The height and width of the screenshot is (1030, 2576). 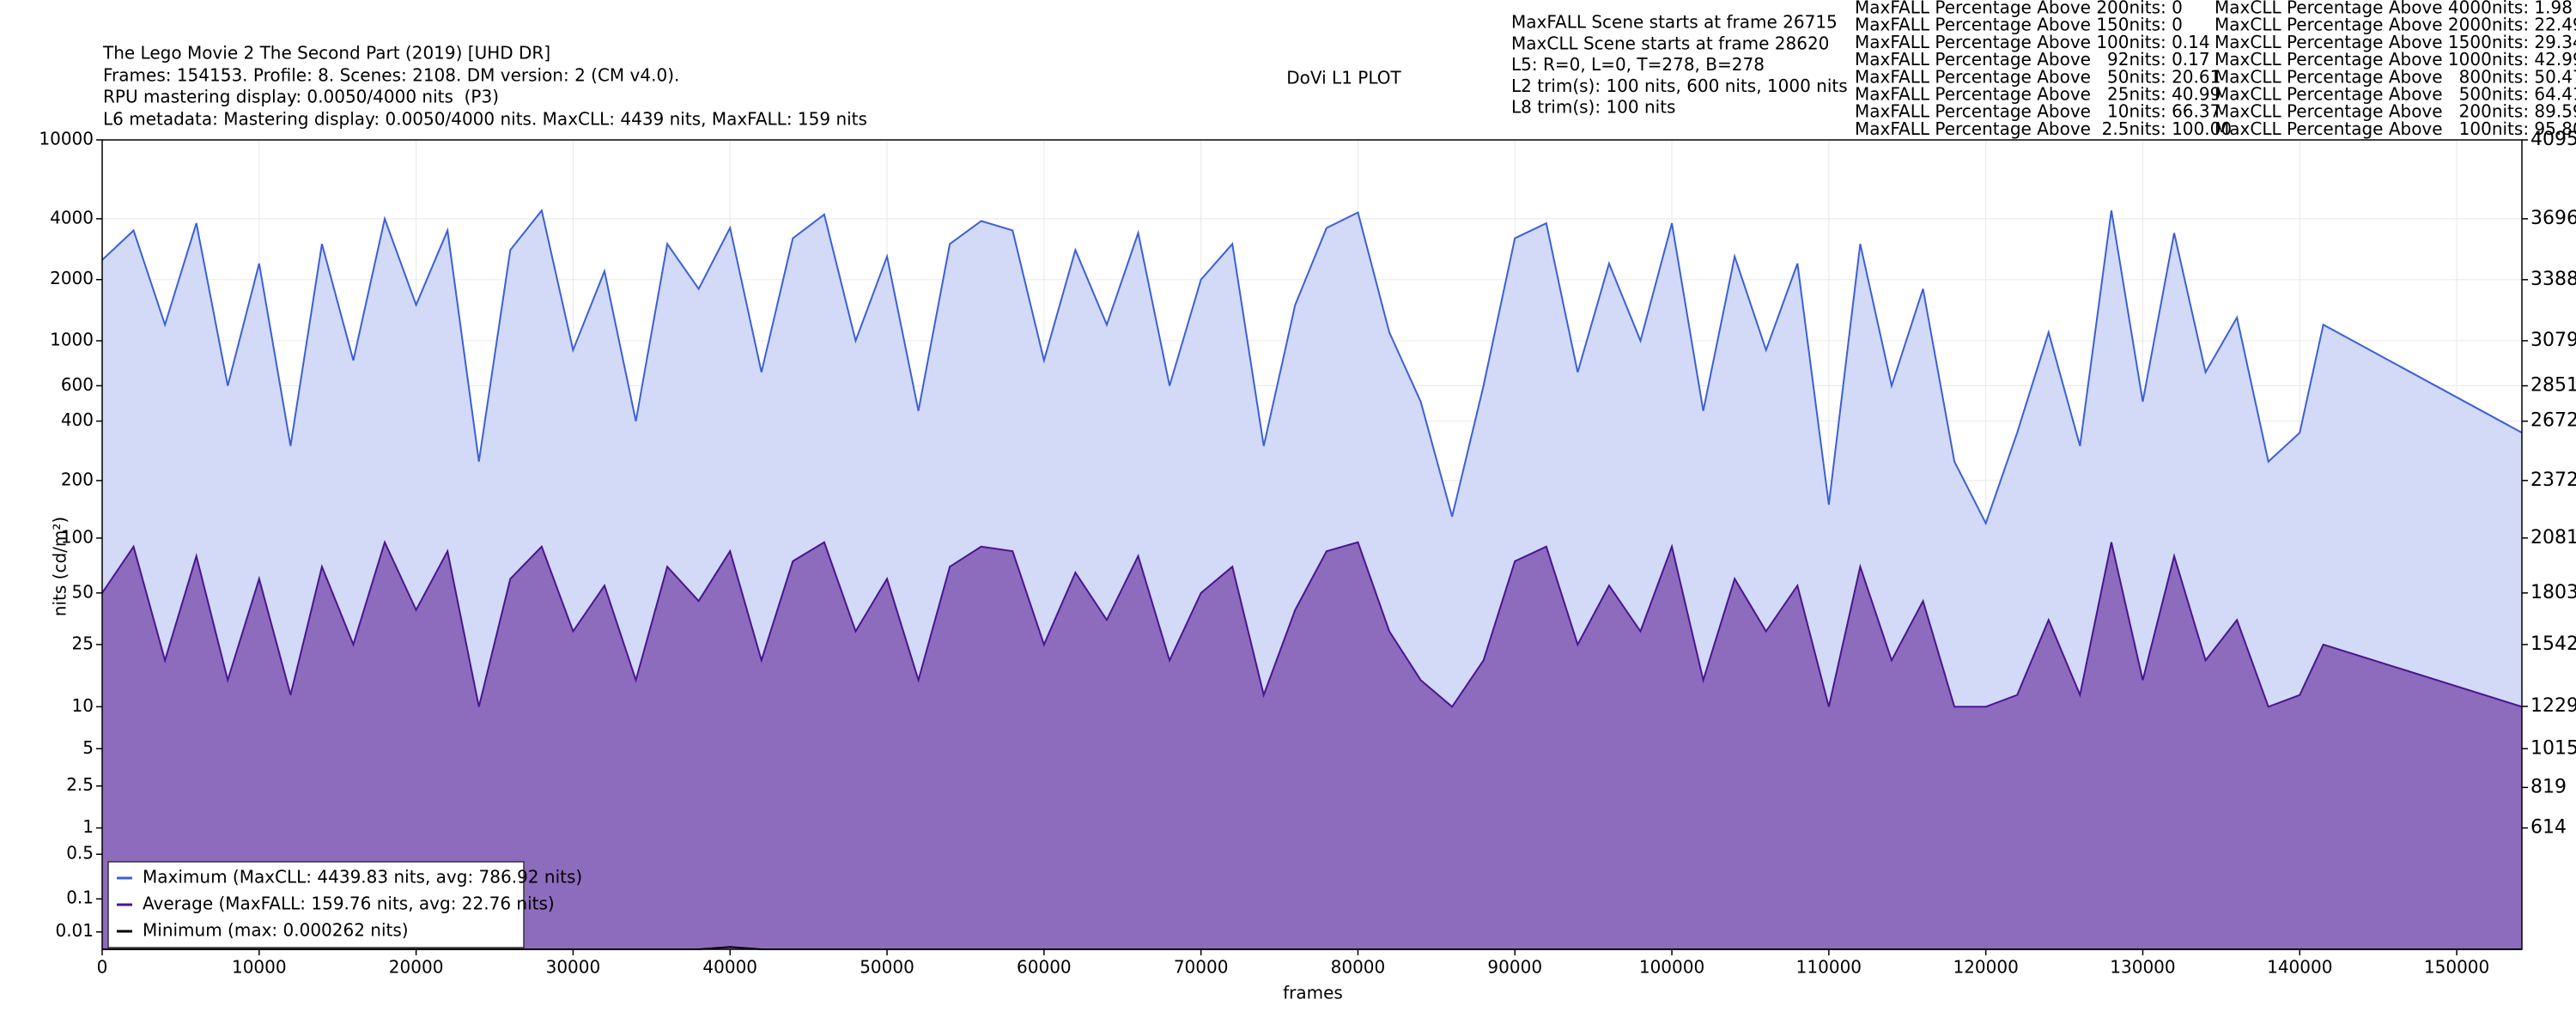 What do you see at coordinates (2553, 139) in the screenshot?
I see `y2-tick-label: 4095` at bounding box center [2553, 139].